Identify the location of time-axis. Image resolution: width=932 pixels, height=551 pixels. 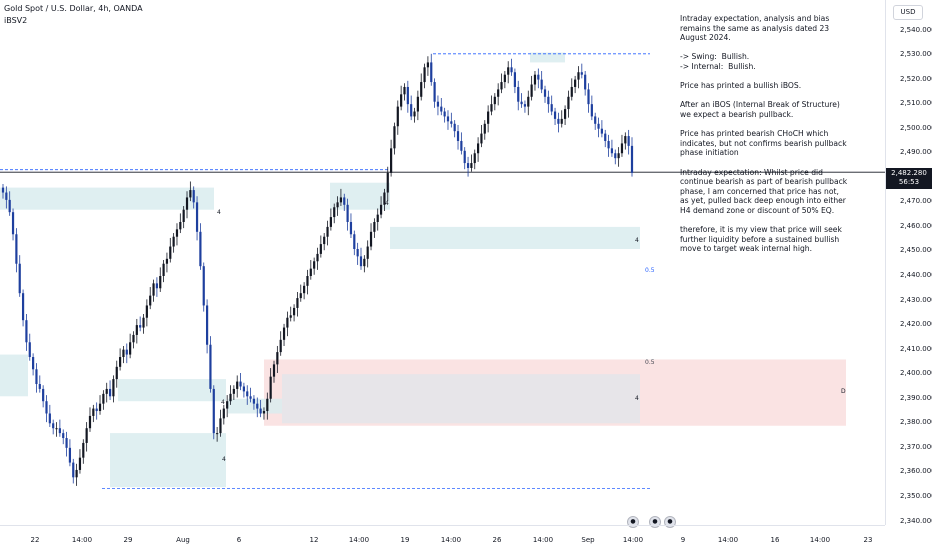
(442, 538).